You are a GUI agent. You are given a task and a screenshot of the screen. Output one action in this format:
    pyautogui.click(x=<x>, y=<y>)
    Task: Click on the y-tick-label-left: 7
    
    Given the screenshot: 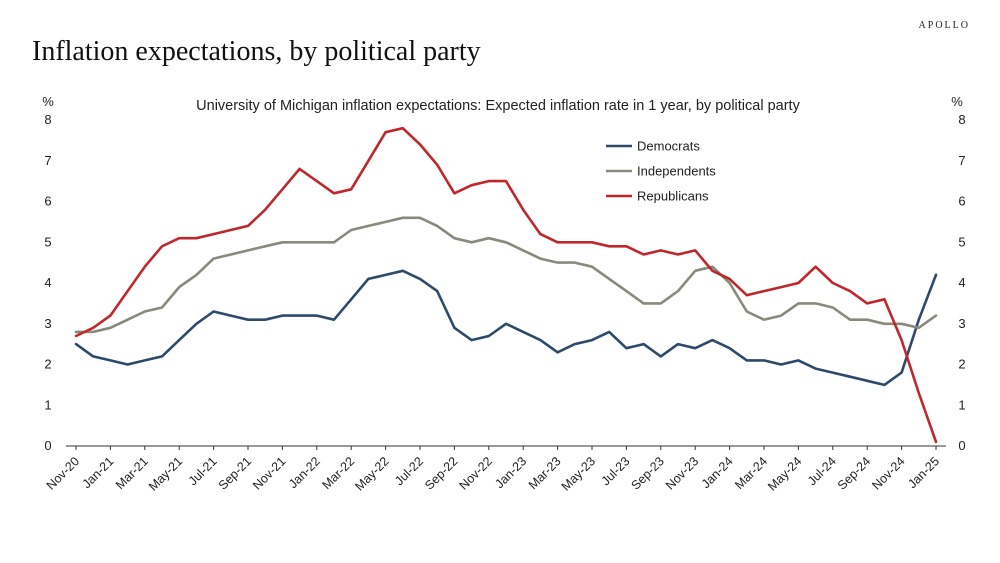 What is the action you would take?
    pyautogui.click(x=47, y=160)
    